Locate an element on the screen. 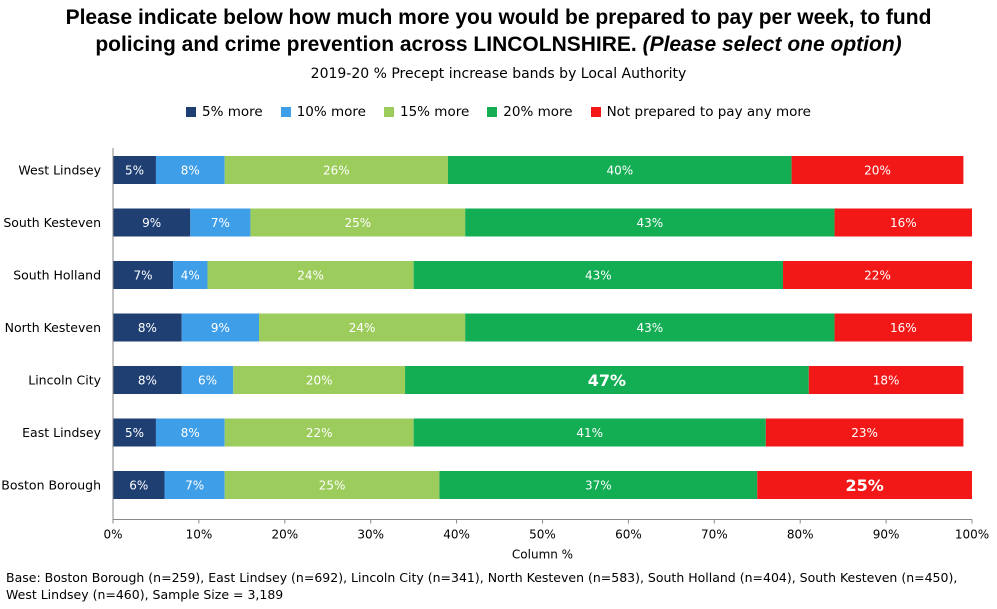 The width and height of the screenshot is (997, 609). data-label-north-kesteven-15-more: 24% is located at coordinates (362, 328).